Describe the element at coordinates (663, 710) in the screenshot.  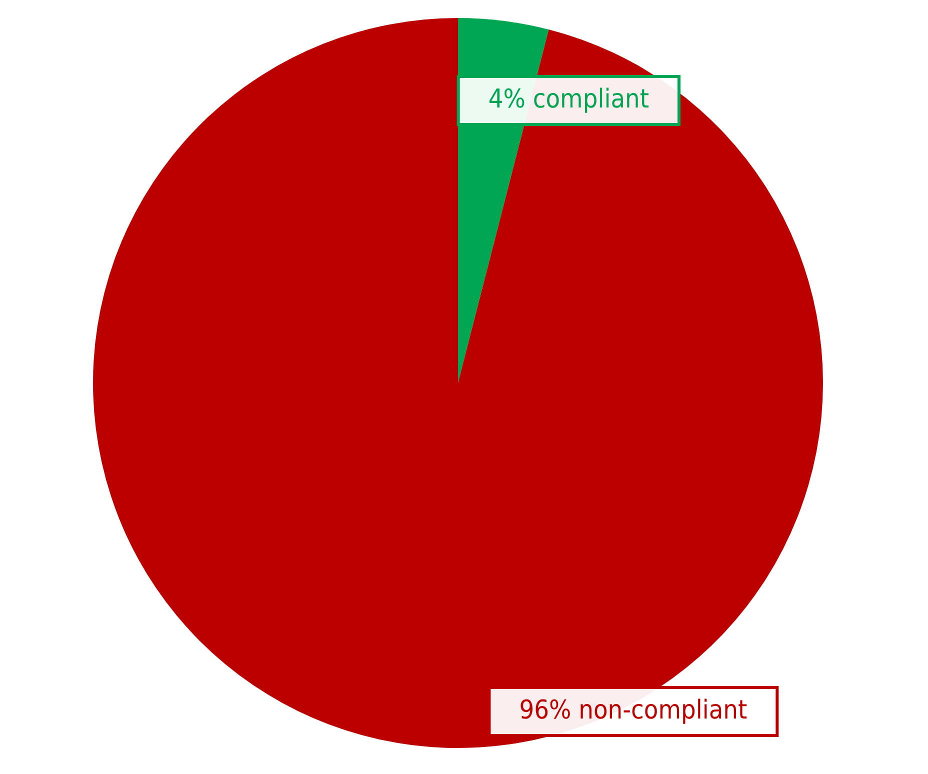
I see `slice-label: non-compliant` at that location.